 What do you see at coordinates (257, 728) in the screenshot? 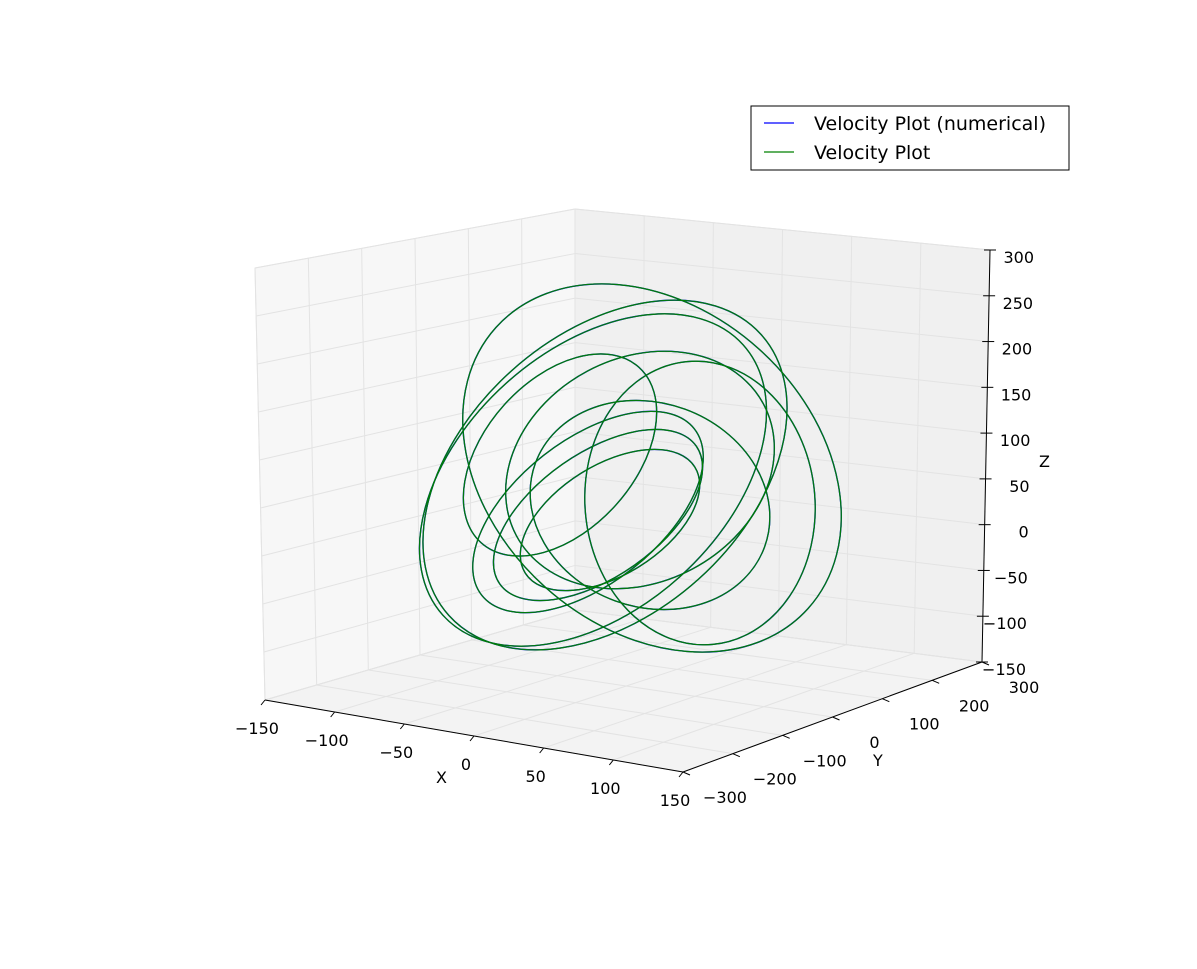
I see `x-tick-label-0: −150` at bounding box center [257, 728].